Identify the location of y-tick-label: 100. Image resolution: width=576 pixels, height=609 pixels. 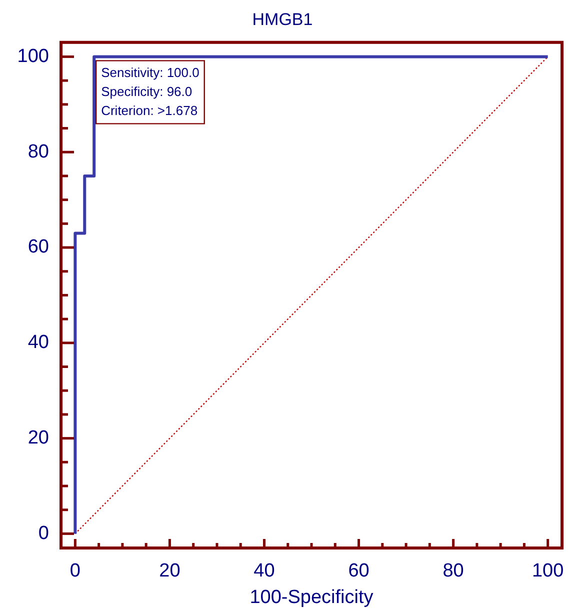
(33, 56).